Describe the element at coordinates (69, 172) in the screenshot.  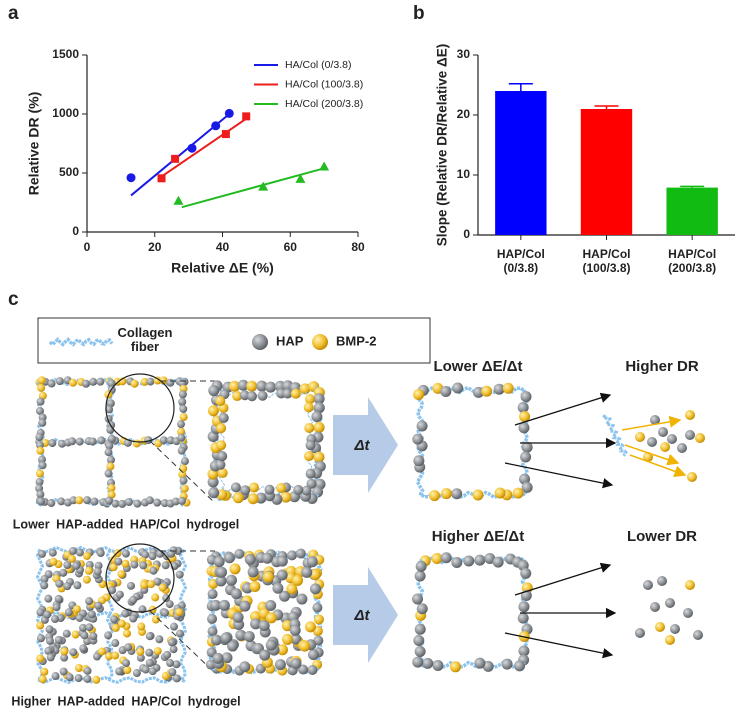
I see `y-tick-label: 500` at that location.